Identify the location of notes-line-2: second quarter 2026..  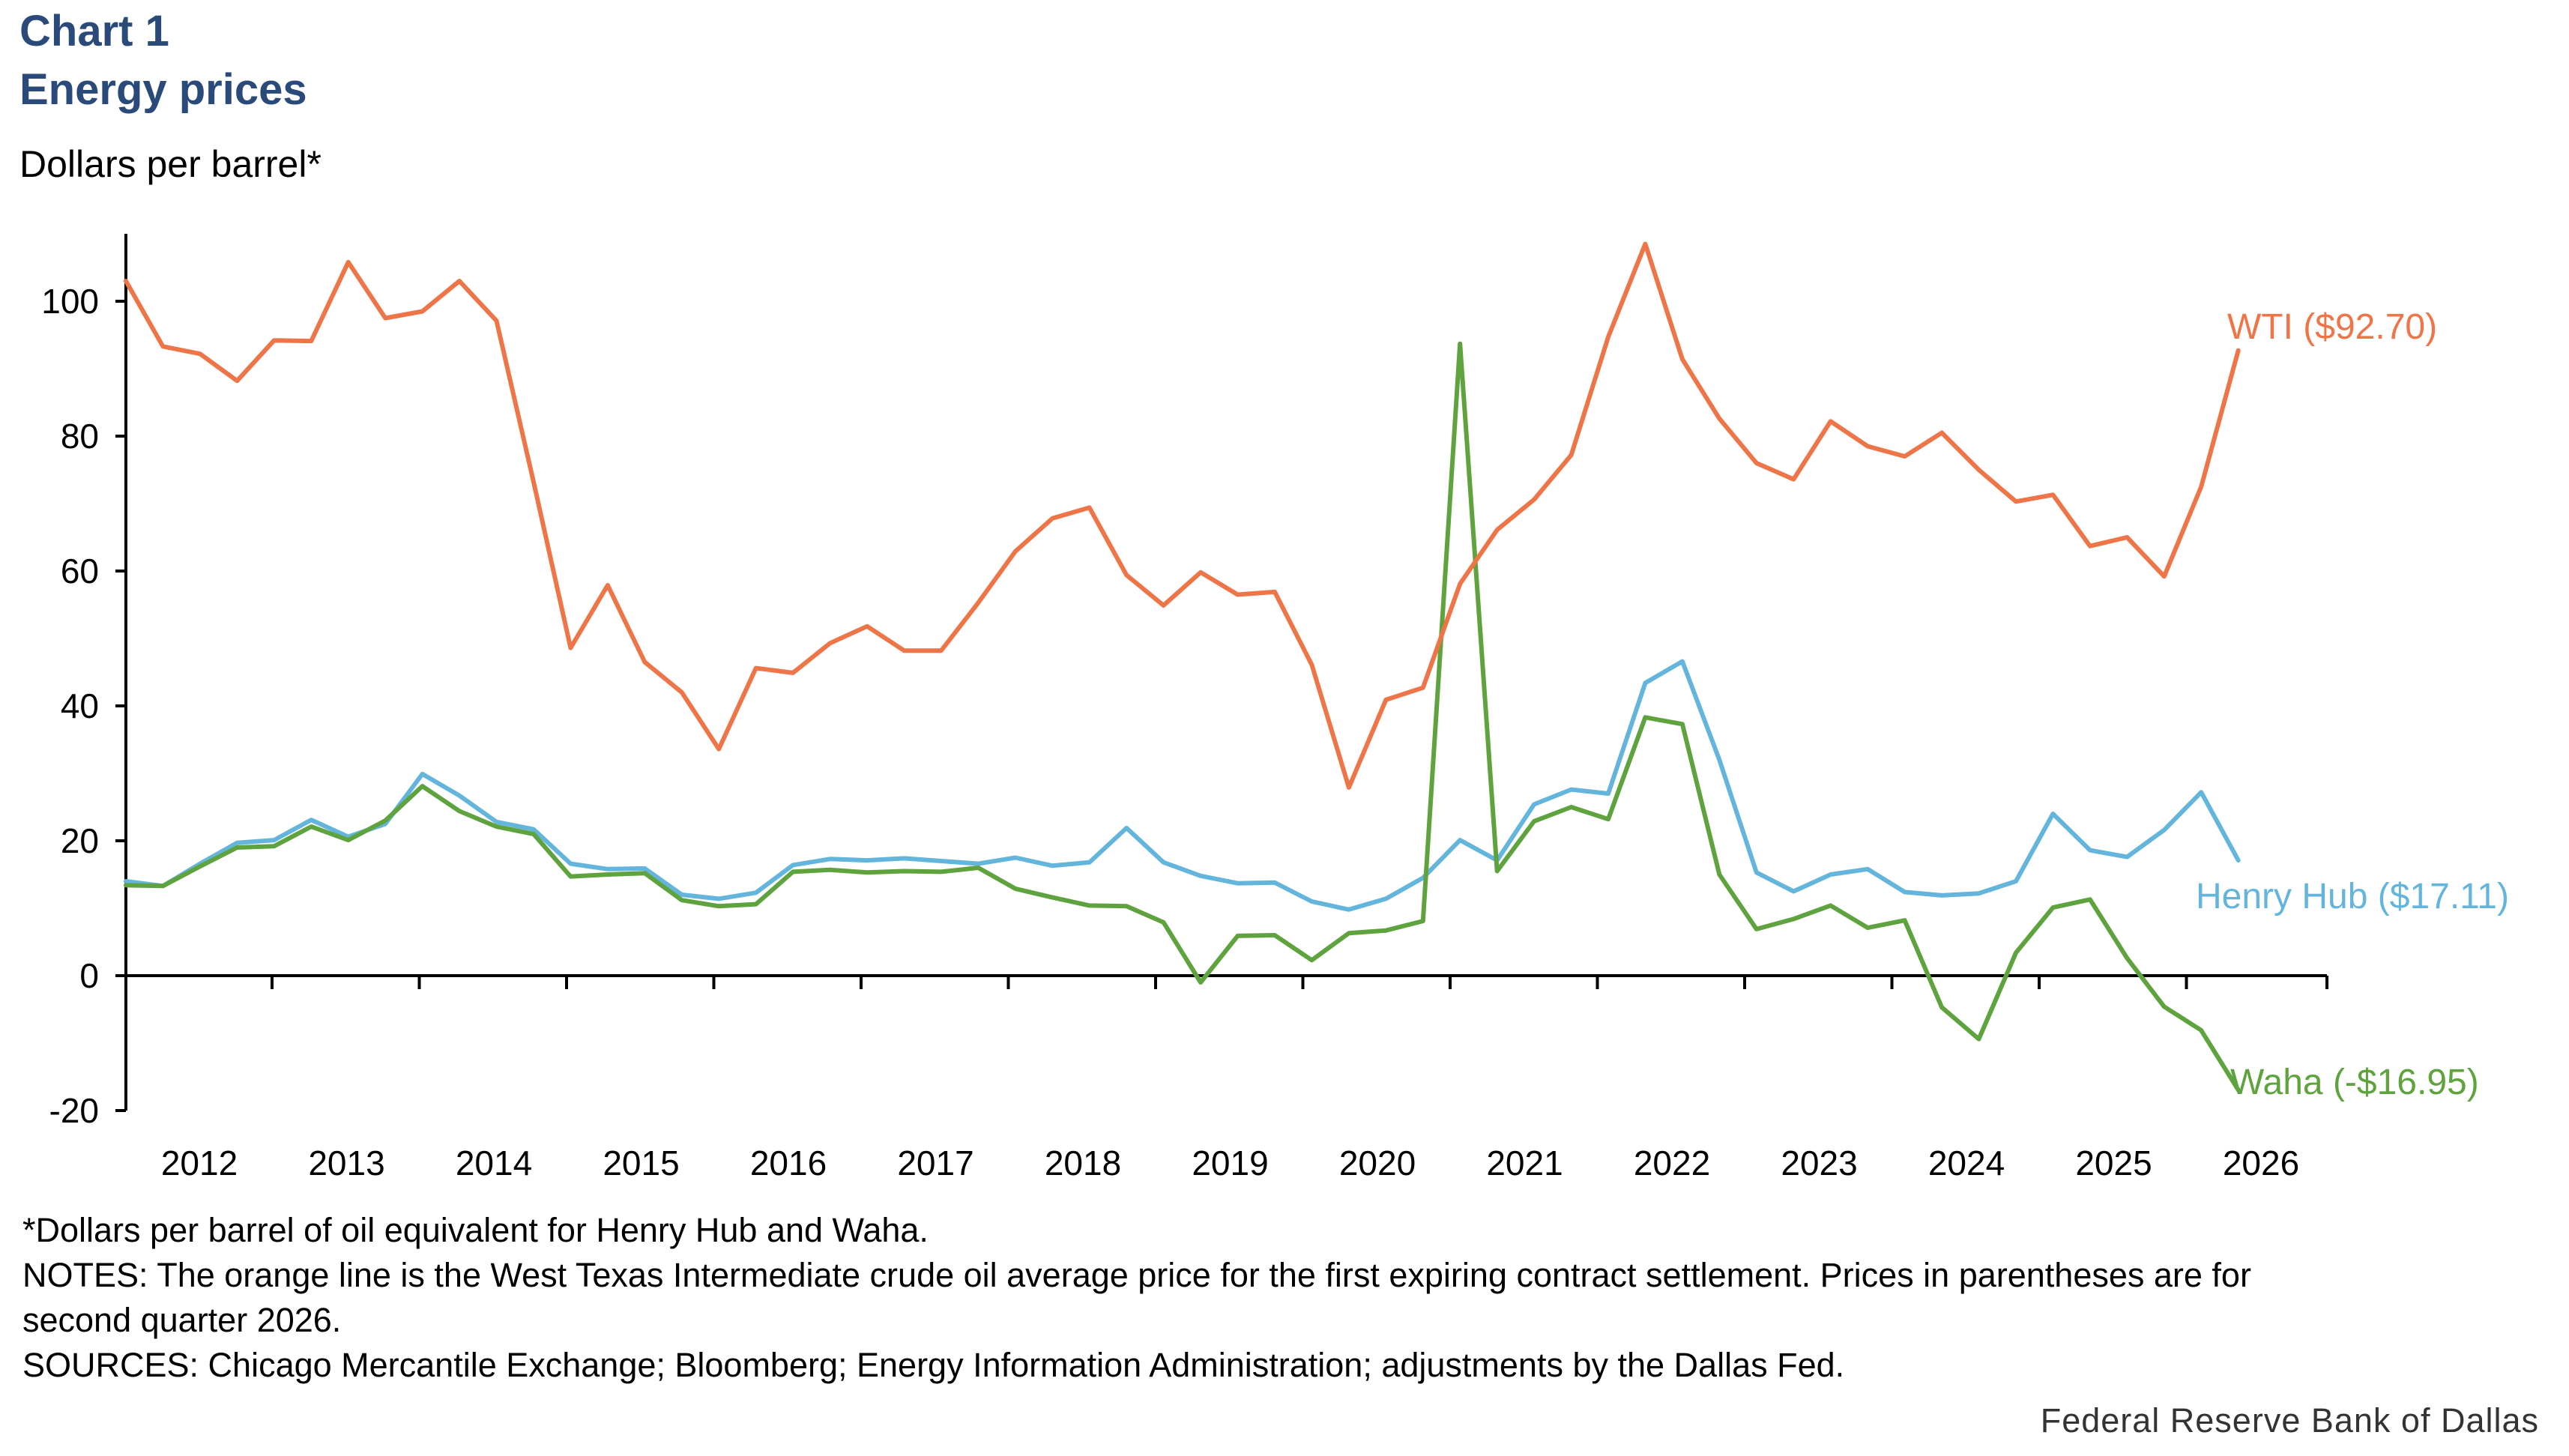
(182, 1320).